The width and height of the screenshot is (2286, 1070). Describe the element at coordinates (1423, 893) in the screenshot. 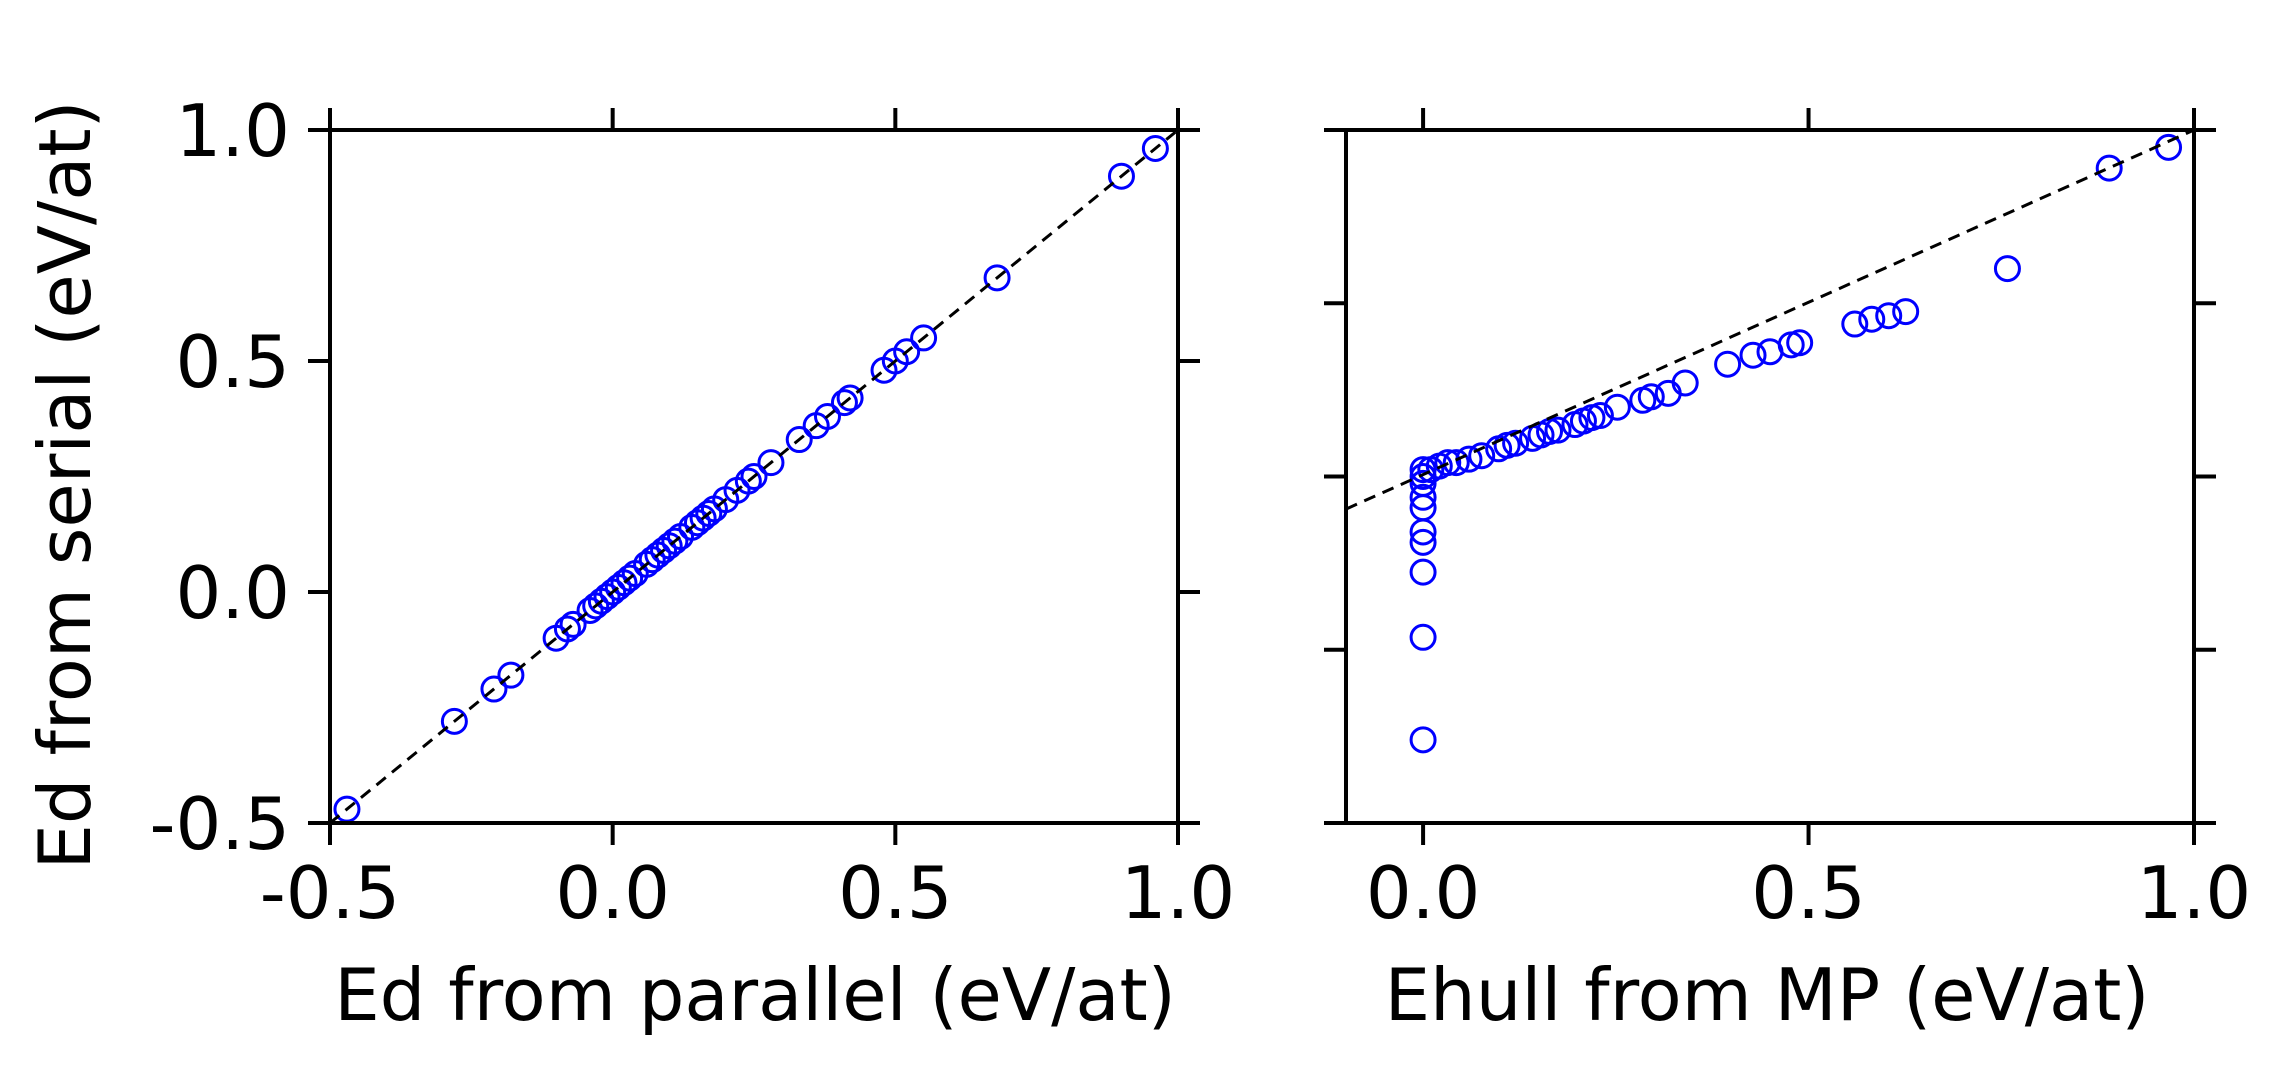

I see `right-x-tick-label: 0.0` at that location.